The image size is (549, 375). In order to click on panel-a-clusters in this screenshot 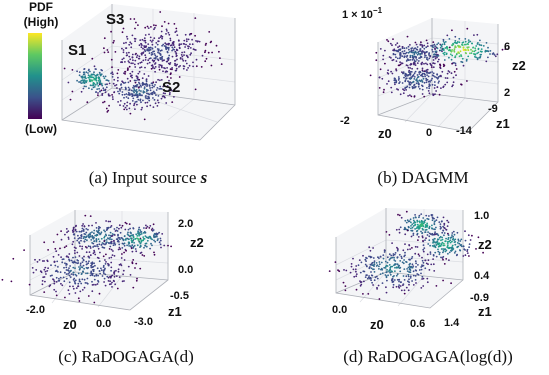, I will do `click(143, 66)`.